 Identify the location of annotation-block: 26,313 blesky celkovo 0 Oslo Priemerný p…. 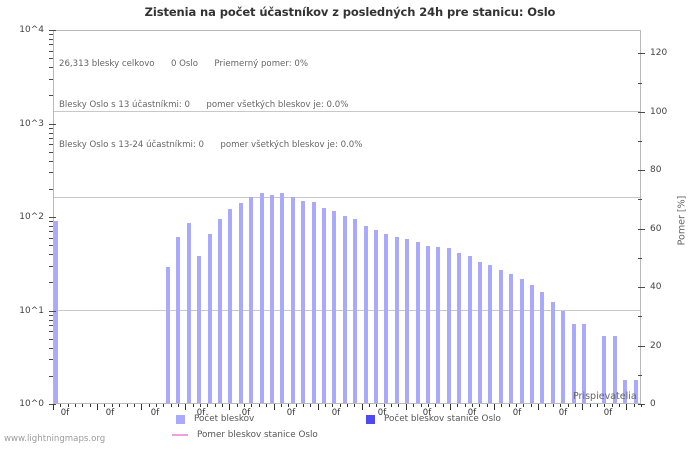
(210, 105).